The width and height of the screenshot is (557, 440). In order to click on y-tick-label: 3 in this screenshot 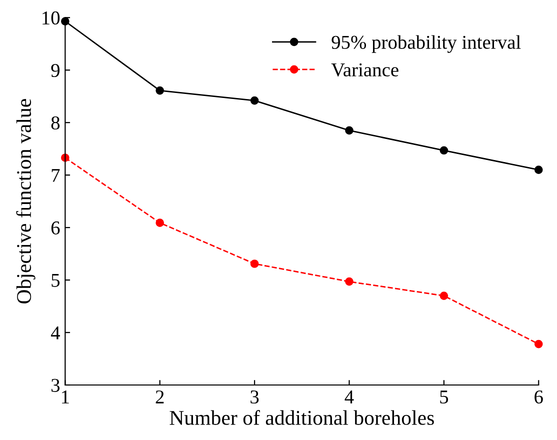, I will do `click(56, 385)`.